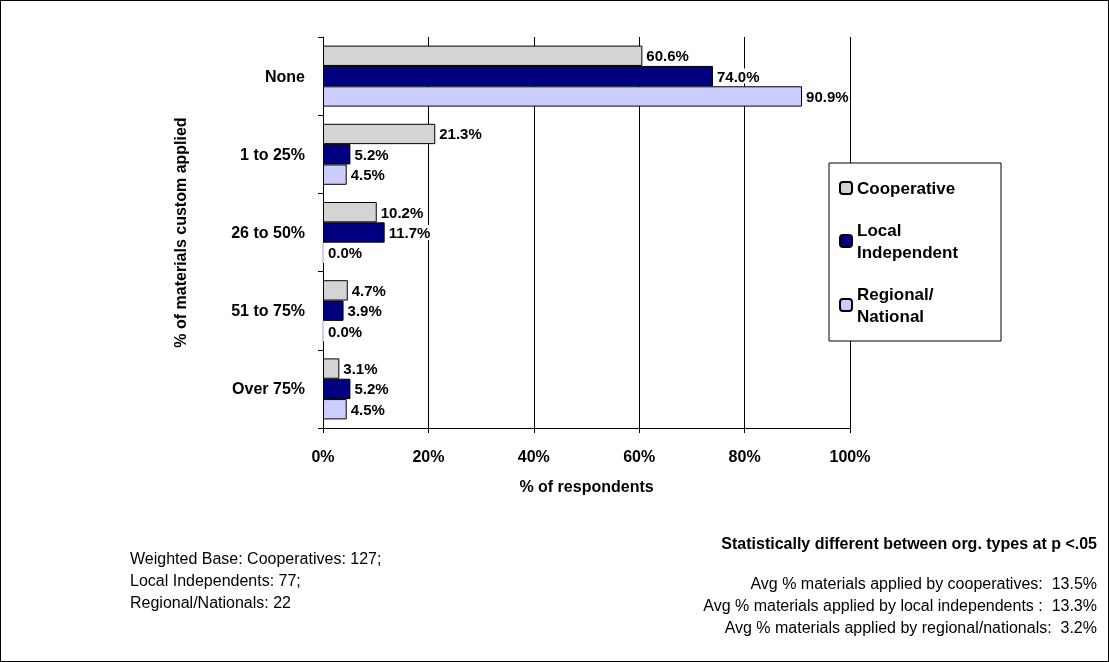 This screenshot has width=1109, height=662. I want to click on text: Avg % materials applied by cooperatives: 13.5% Avg % materials applied by local independents : 13.3% Avg % materials applied by regional/nationals: 3.2%, so click(900, 606).